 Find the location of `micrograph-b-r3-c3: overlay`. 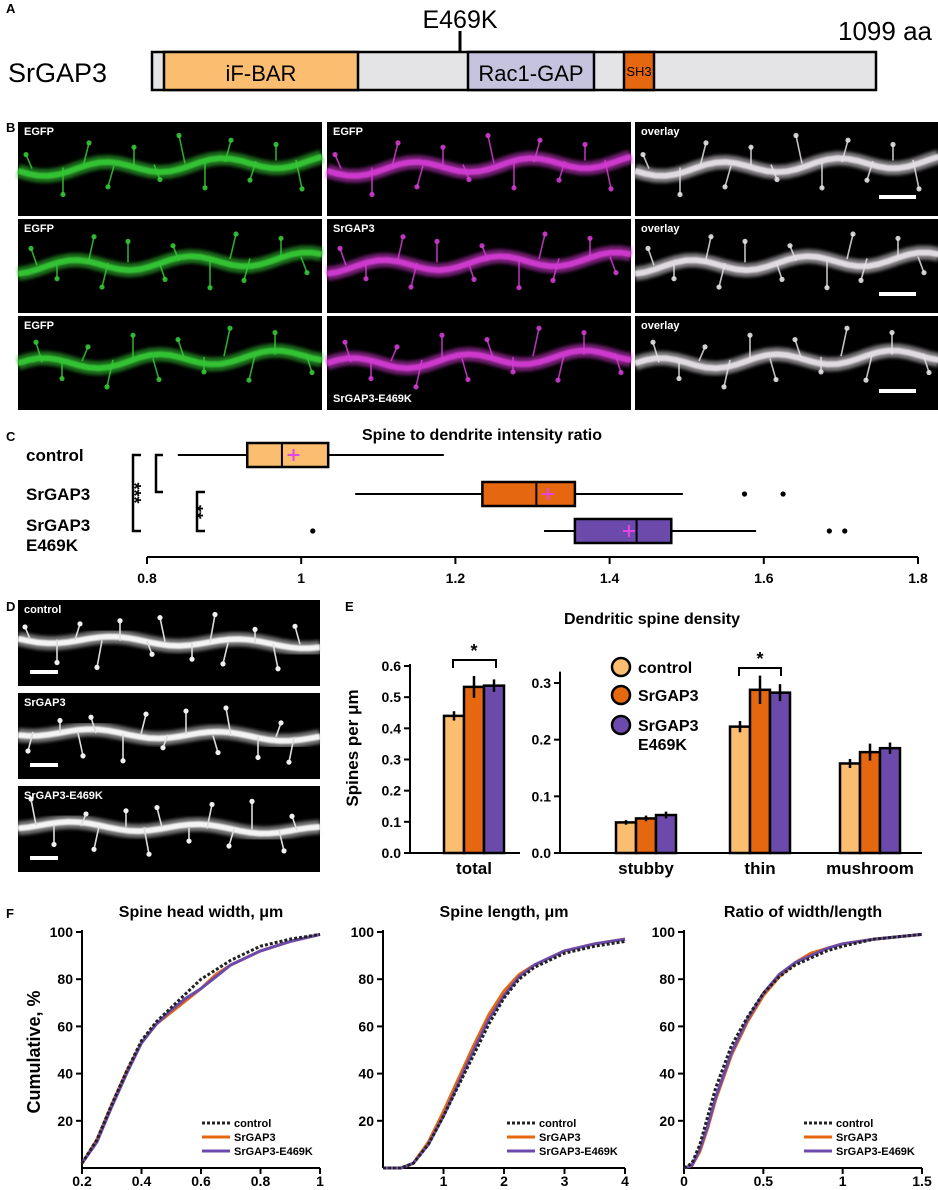

micrograph-b-r3-c3: overlay is located at coordinates (785, 363).